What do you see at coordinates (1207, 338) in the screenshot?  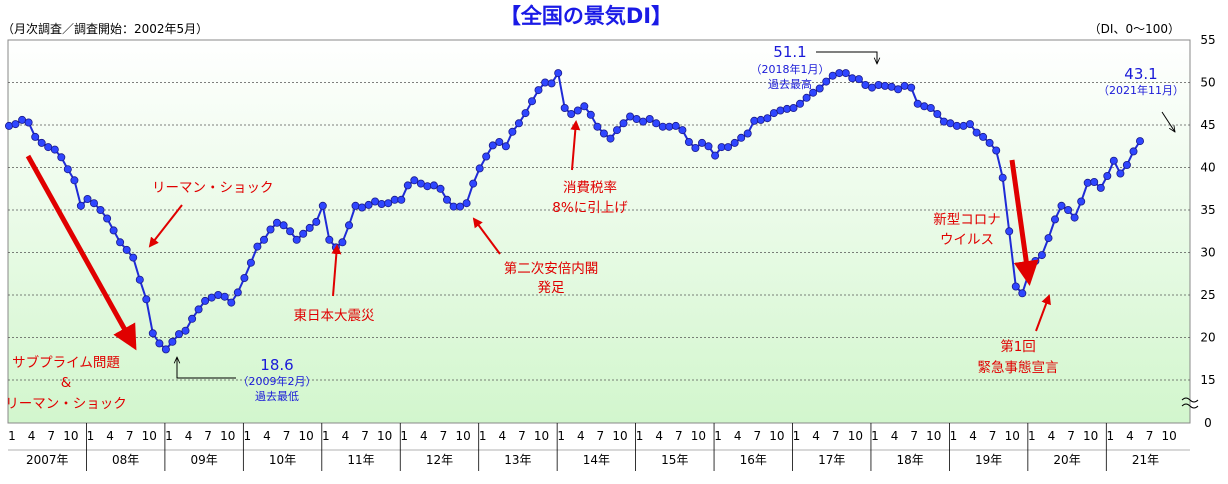 I see `y-tick-label: 20` at bounding box center [1207, 338].